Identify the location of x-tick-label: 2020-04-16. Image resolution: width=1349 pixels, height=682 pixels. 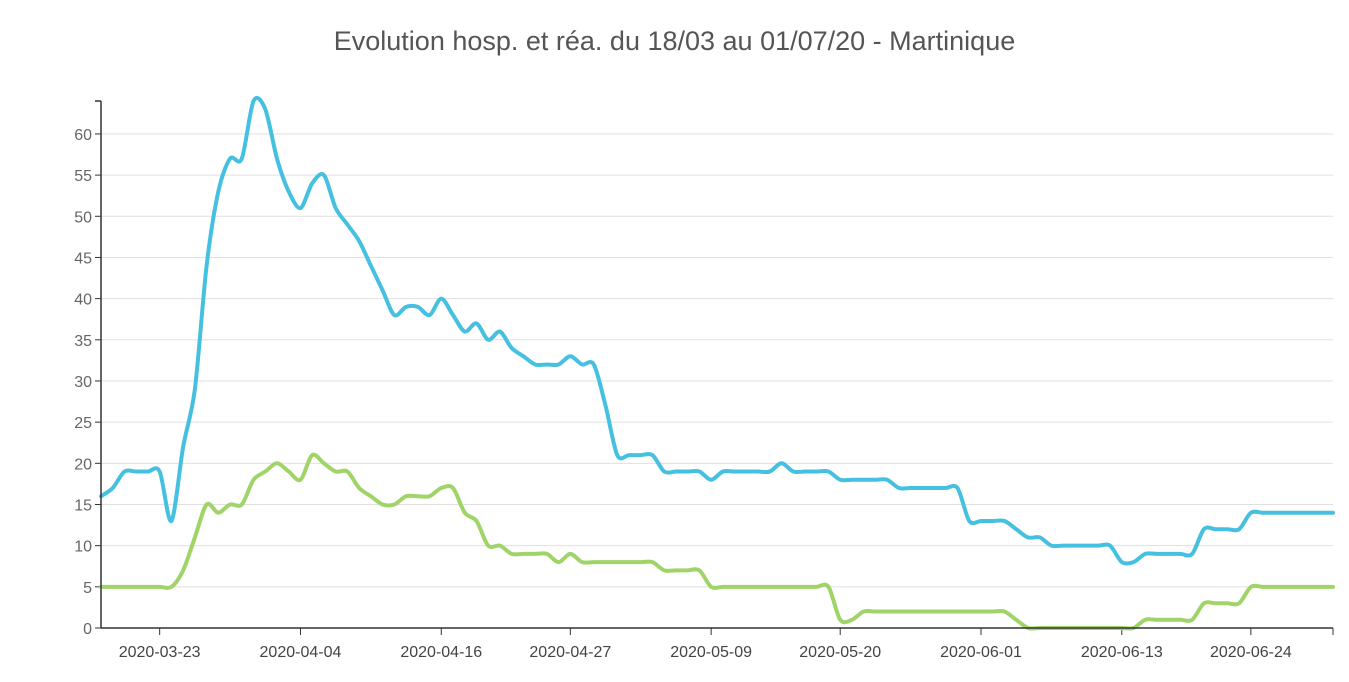
(441, 652).